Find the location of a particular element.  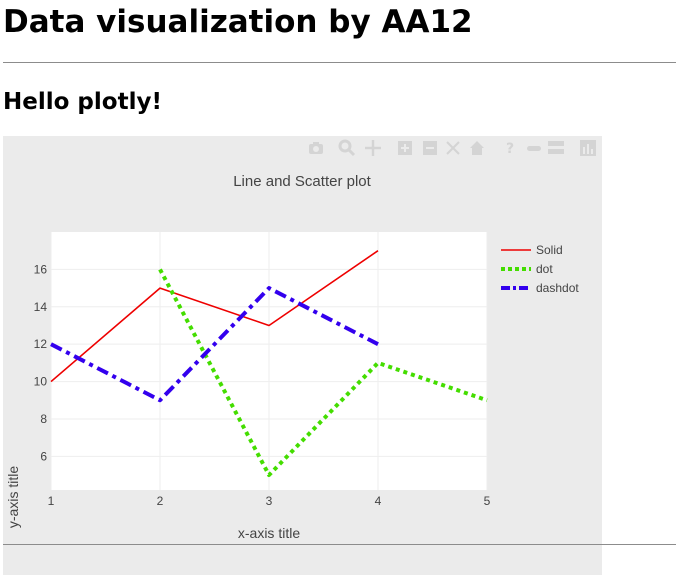

legend-label-dot: dot is located at coordinates (544, 269).